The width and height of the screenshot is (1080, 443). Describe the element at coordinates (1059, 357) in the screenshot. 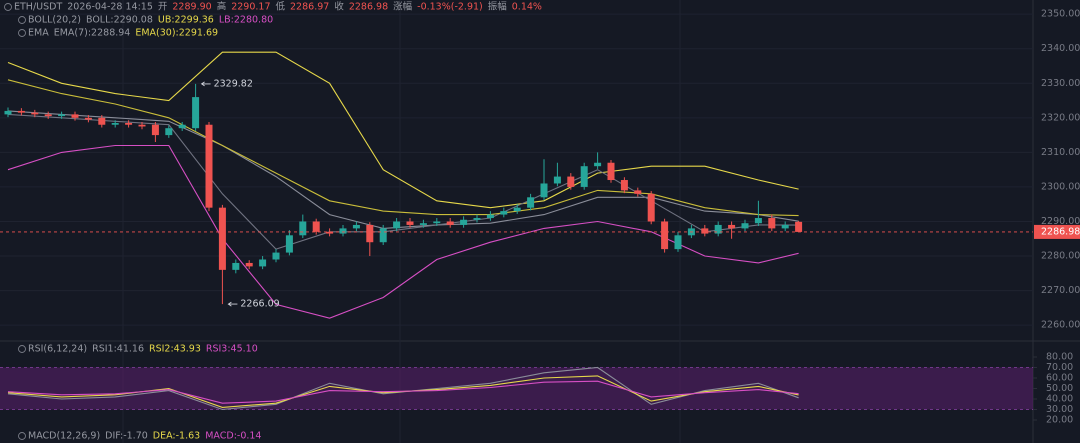

I see `rsi-tick-label: 80.00` at that location.